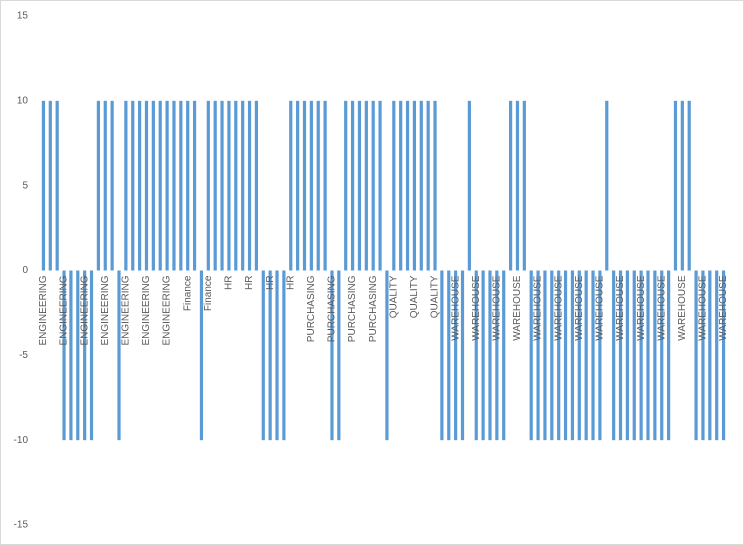 The height and width of the screenshot is (545, 744). What do you see at coordinates (25, 185) in the screenshot?
I see `y-tick-label: 5` at bounding box center [25, 185].